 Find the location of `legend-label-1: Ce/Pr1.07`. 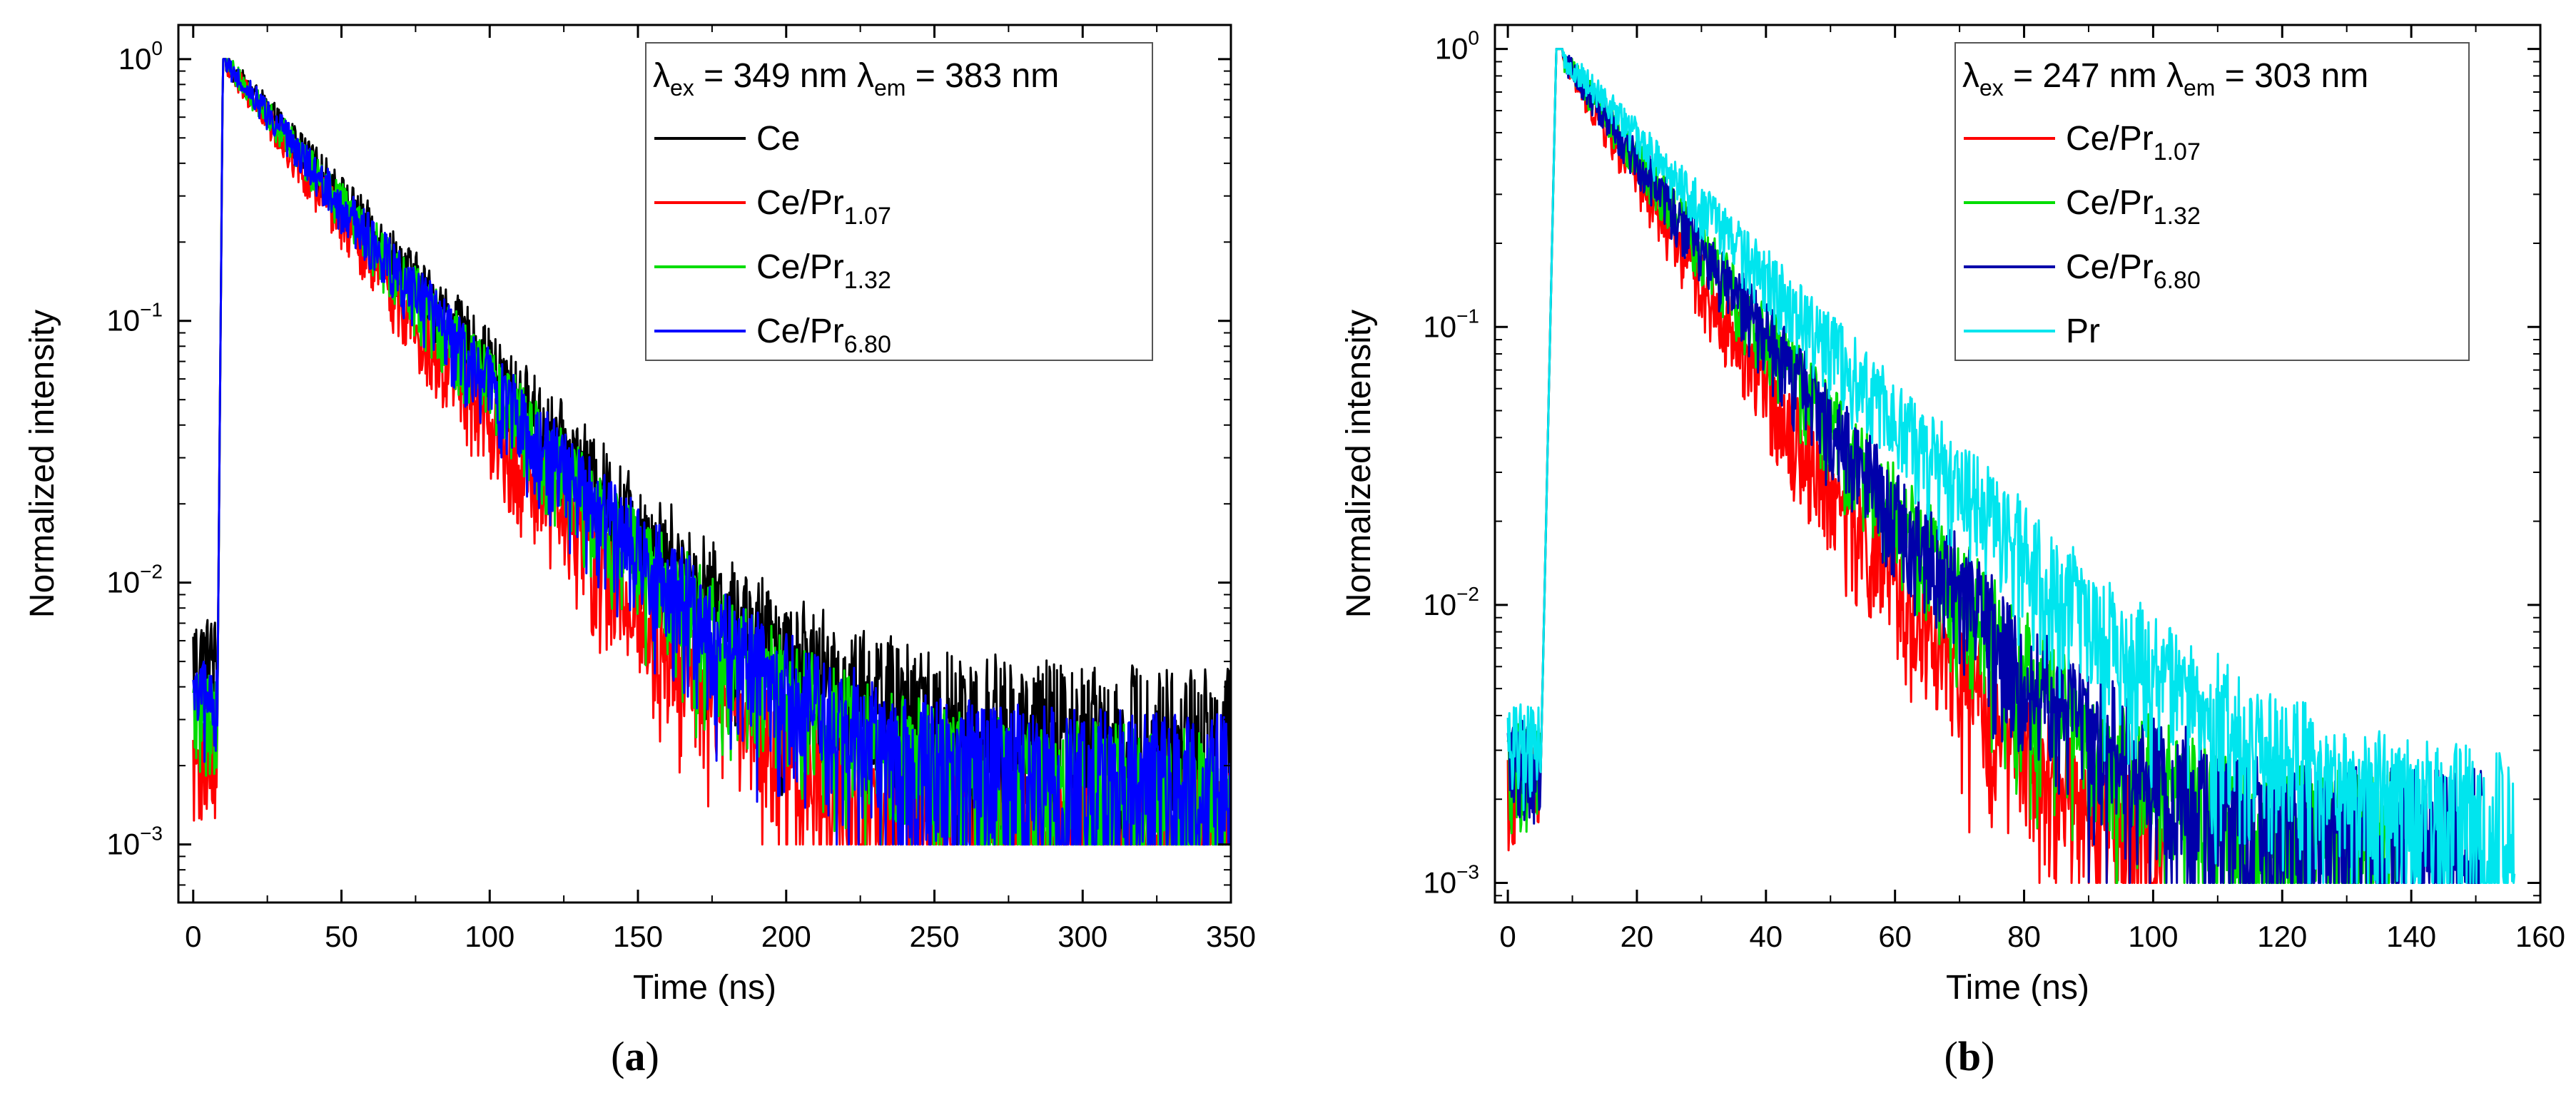

legend-label-1: Ce/Pr1.07 is located at coordinates (2133, 143).